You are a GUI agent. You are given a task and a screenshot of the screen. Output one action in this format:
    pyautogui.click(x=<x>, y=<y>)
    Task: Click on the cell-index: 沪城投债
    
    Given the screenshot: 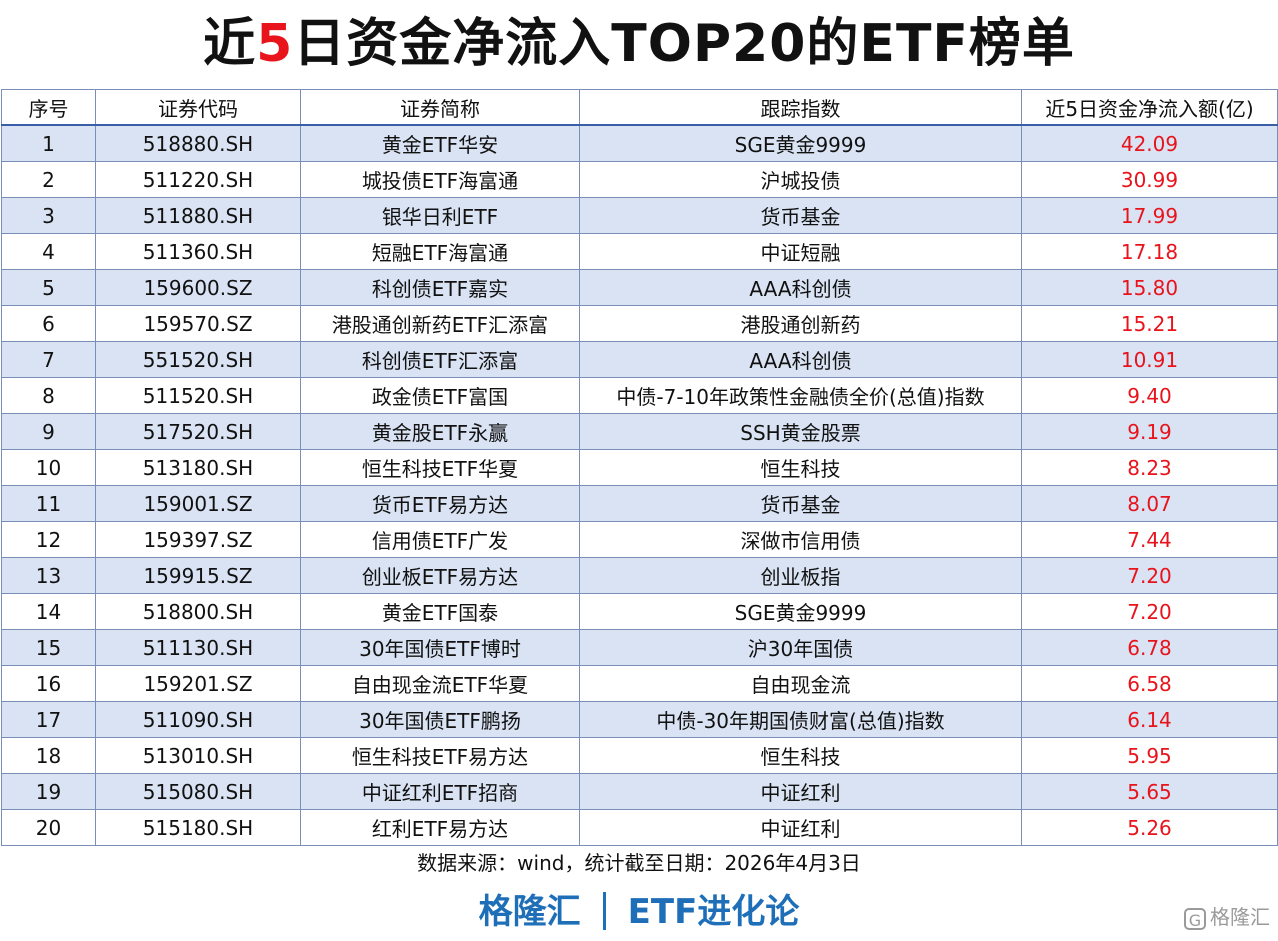 What is the action you would take?
    pyautogui.click(x=800, y=179)
    